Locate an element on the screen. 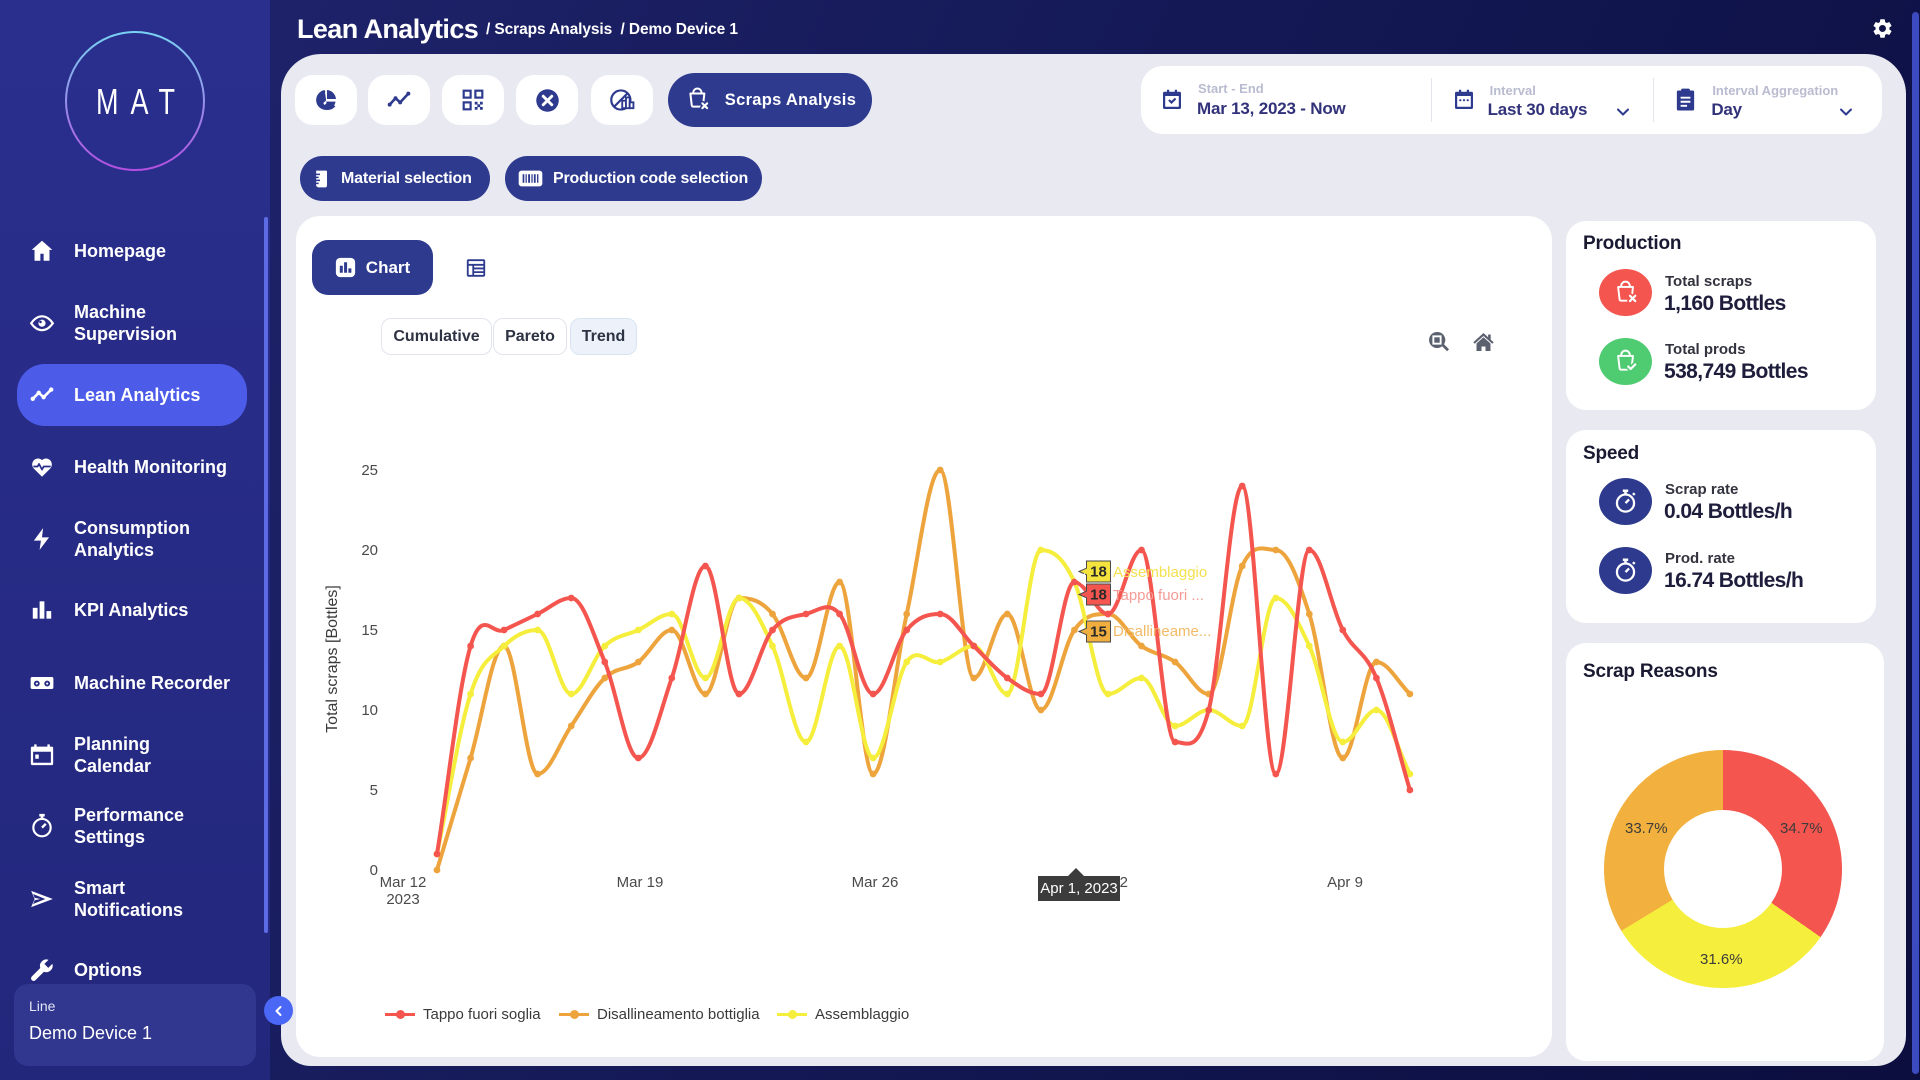 This screenshot has height=1080, width=1920. svg-text: 15 is located at coordinates (1098, 632).